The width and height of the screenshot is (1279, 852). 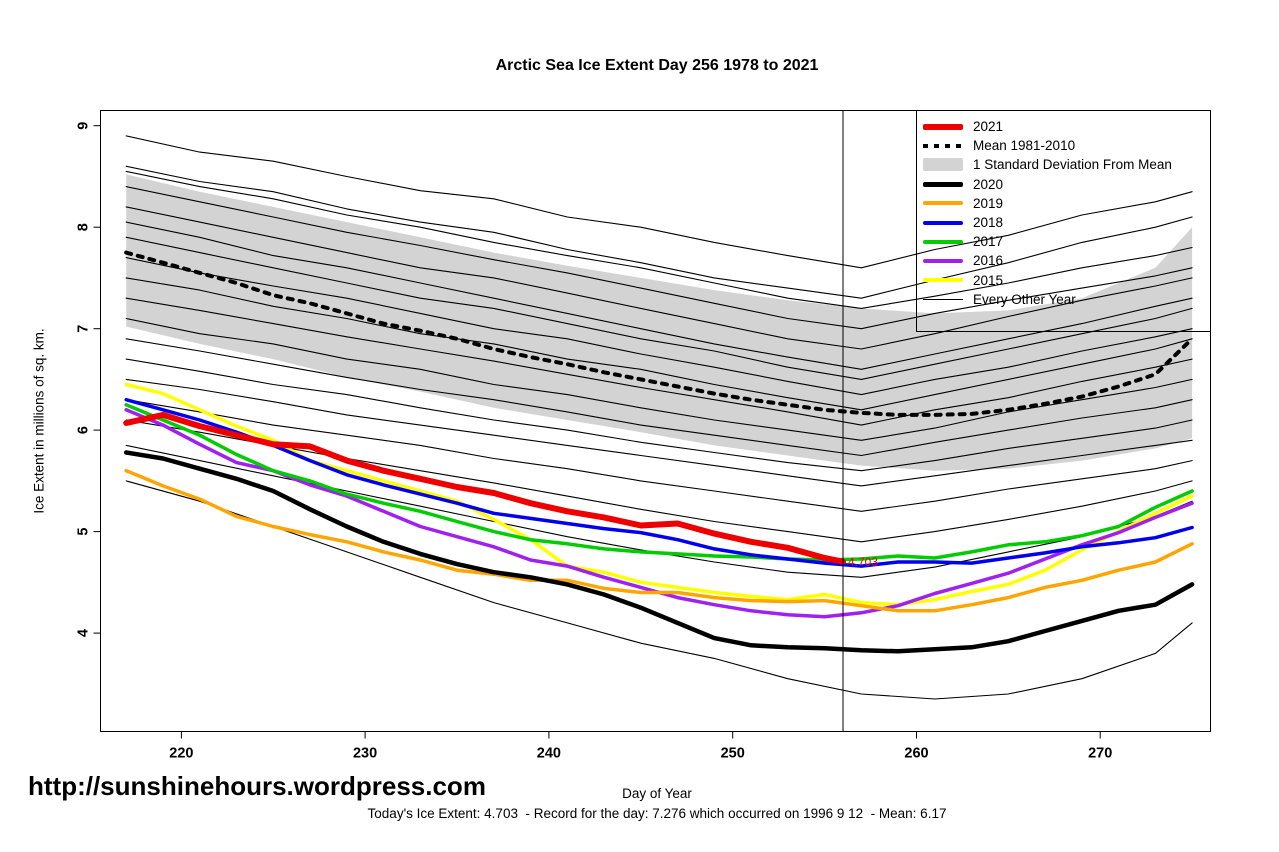 What do you see at coordinates (1024, 299) in the screenshot?
I see `legend-label: Every Other Year` at bounding box center [1024, 299].